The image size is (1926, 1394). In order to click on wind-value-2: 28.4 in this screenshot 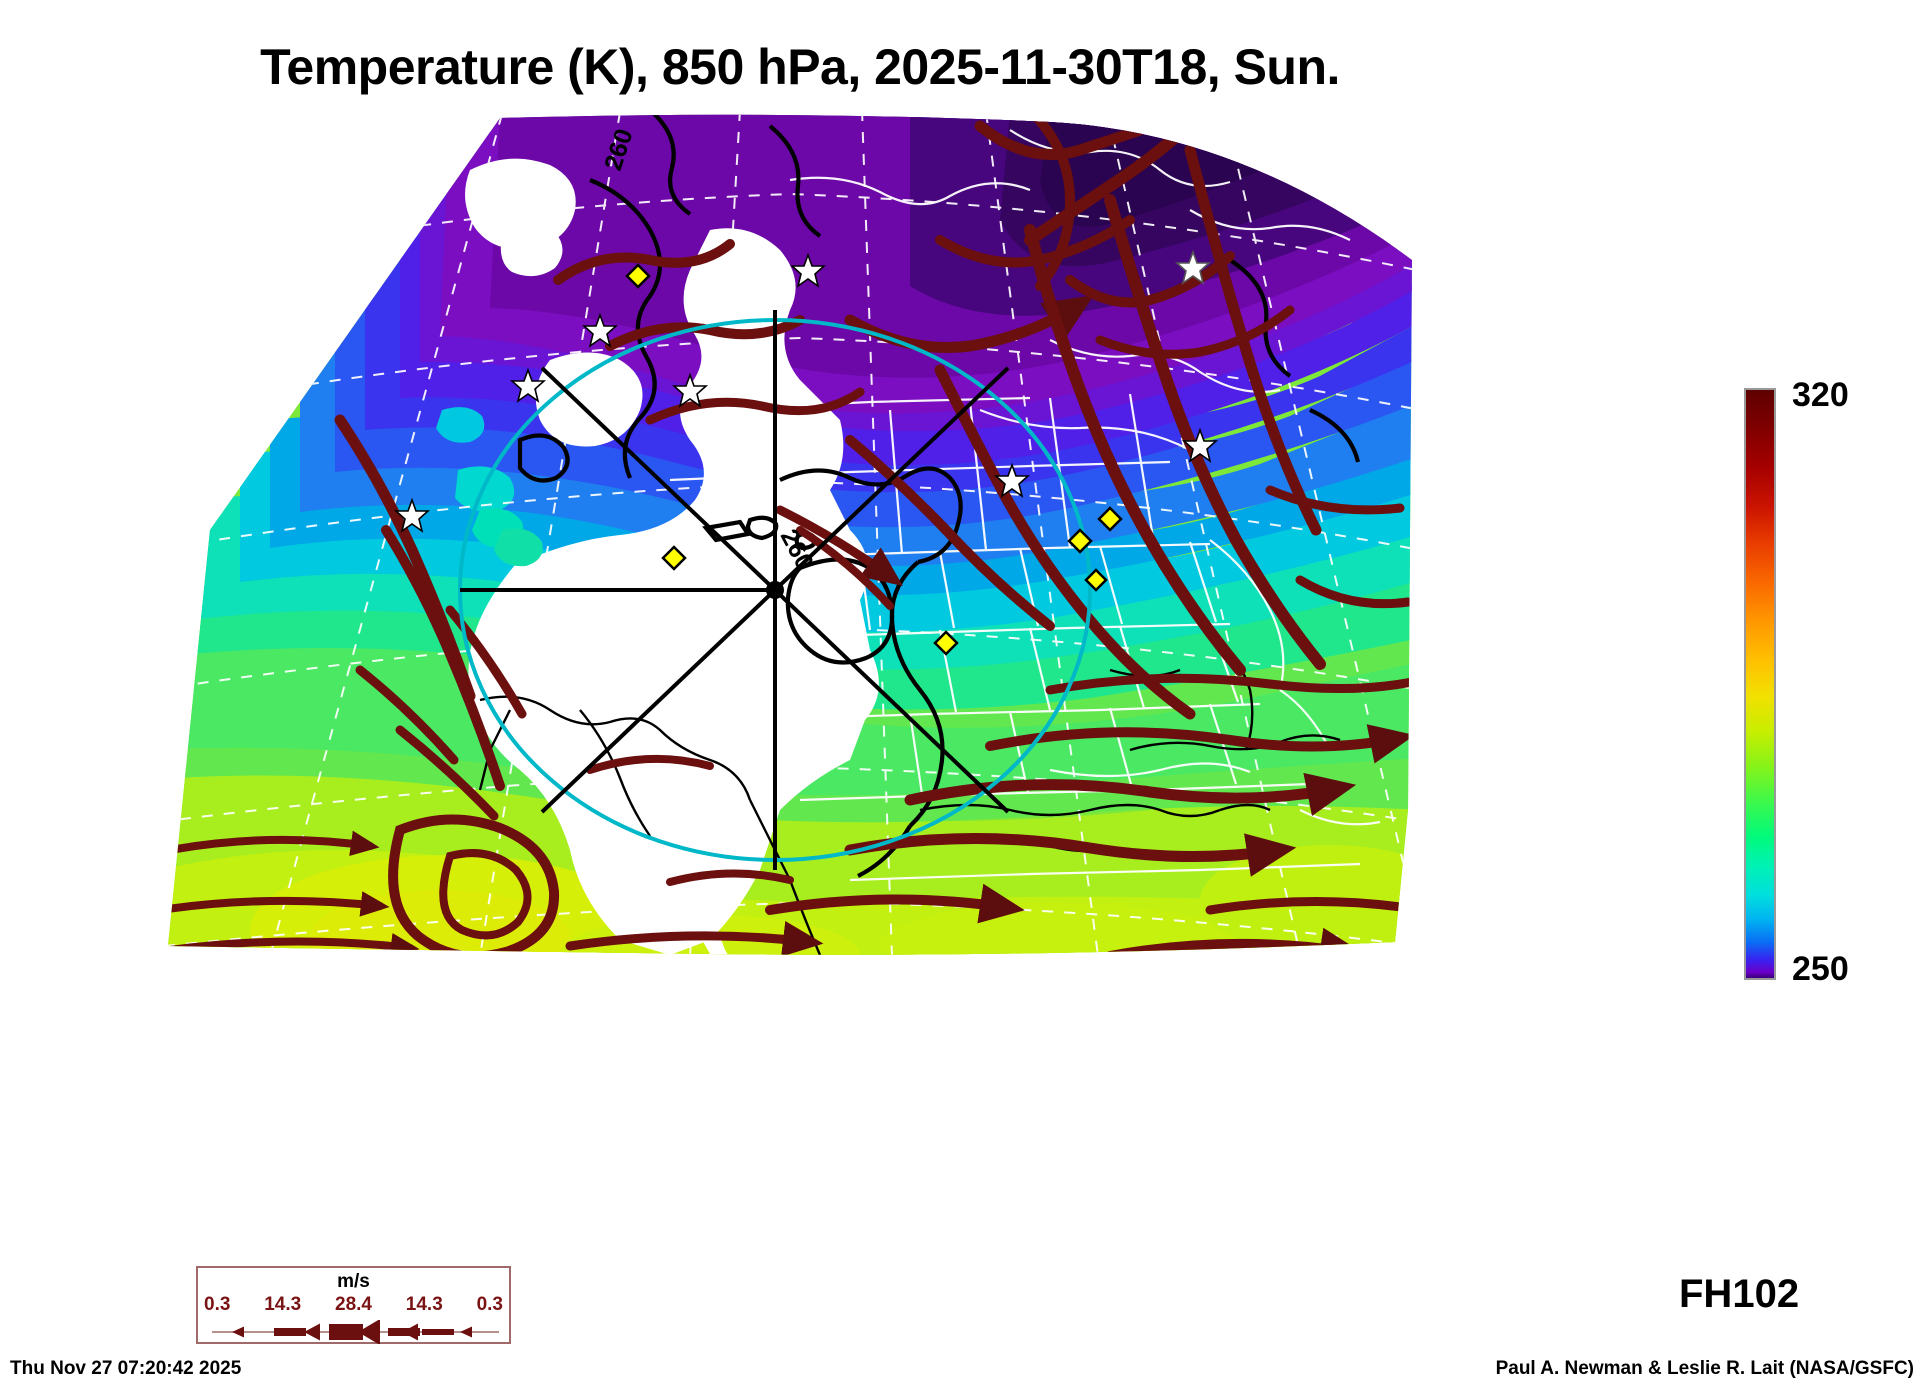, I will do `click(353, 1304)`.